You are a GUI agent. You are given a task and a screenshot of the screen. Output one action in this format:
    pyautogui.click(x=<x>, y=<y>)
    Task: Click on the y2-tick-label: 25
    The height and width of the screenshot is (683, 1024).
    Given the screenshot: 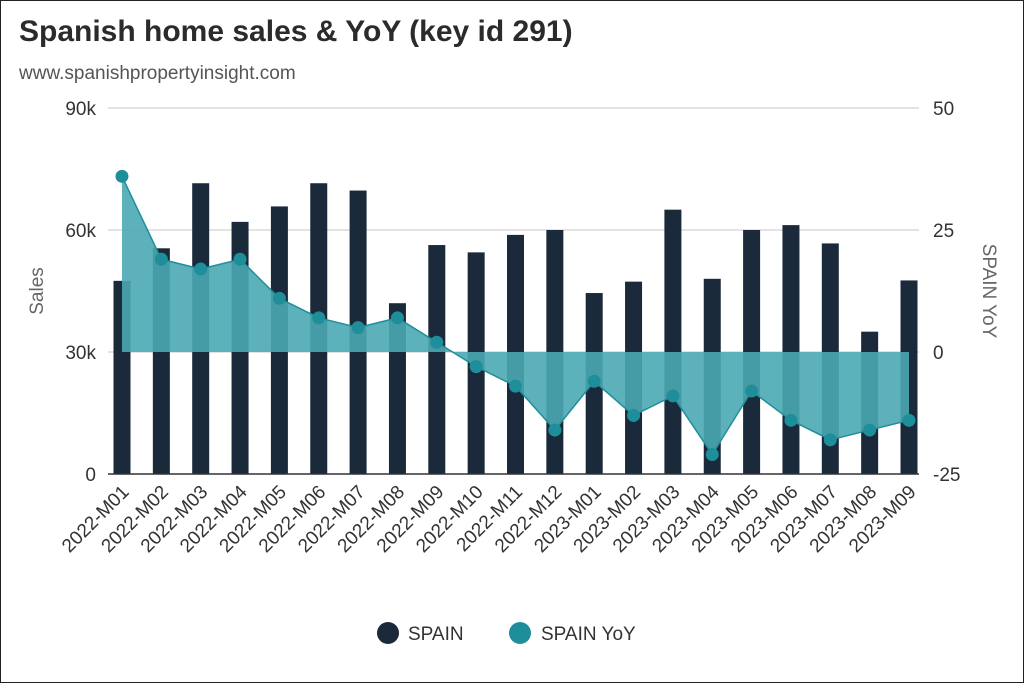 What is the action you would take?
    pyautogui.click(x=943, y=231)
    